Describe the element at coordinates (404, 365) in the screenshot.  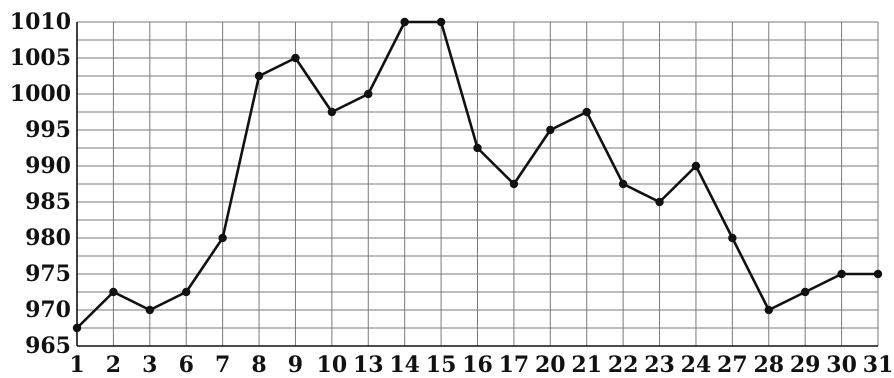
I see `x-tick-label: 14` at that location.